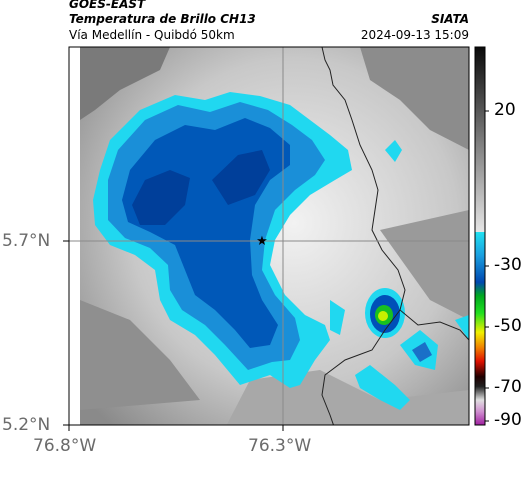 This screenshot has height=491, width=526. I want to click on product-title: Temperatura de Brillo CH13, so click(162, 19).